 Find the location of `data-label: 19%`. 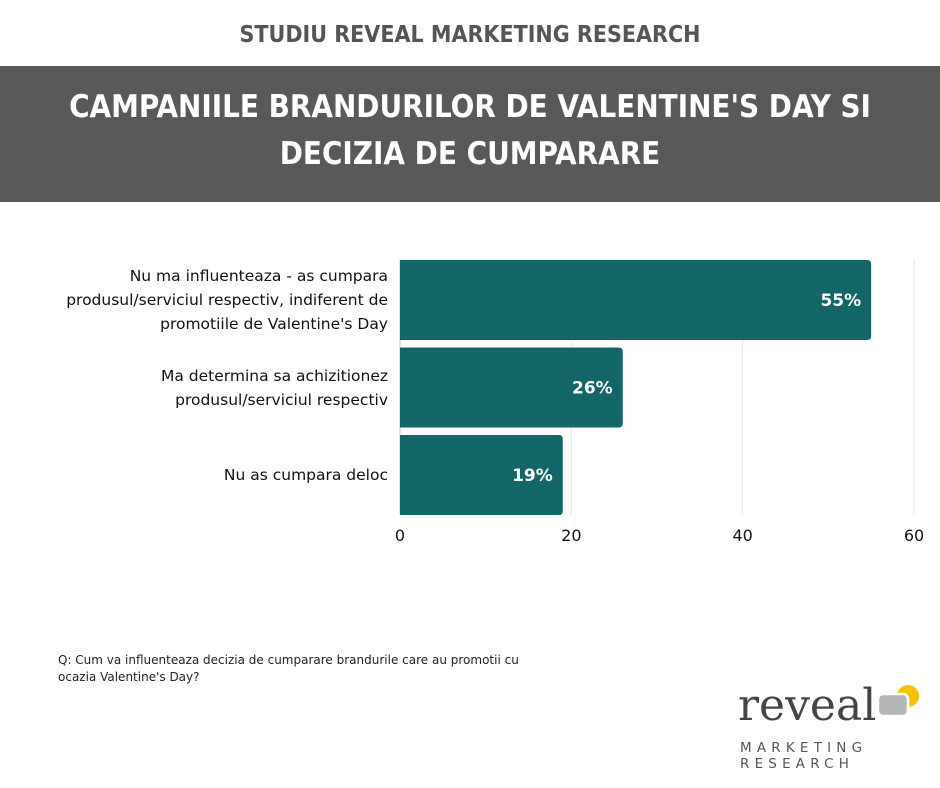

data-label: 19% is located at coordinates (532, 476).